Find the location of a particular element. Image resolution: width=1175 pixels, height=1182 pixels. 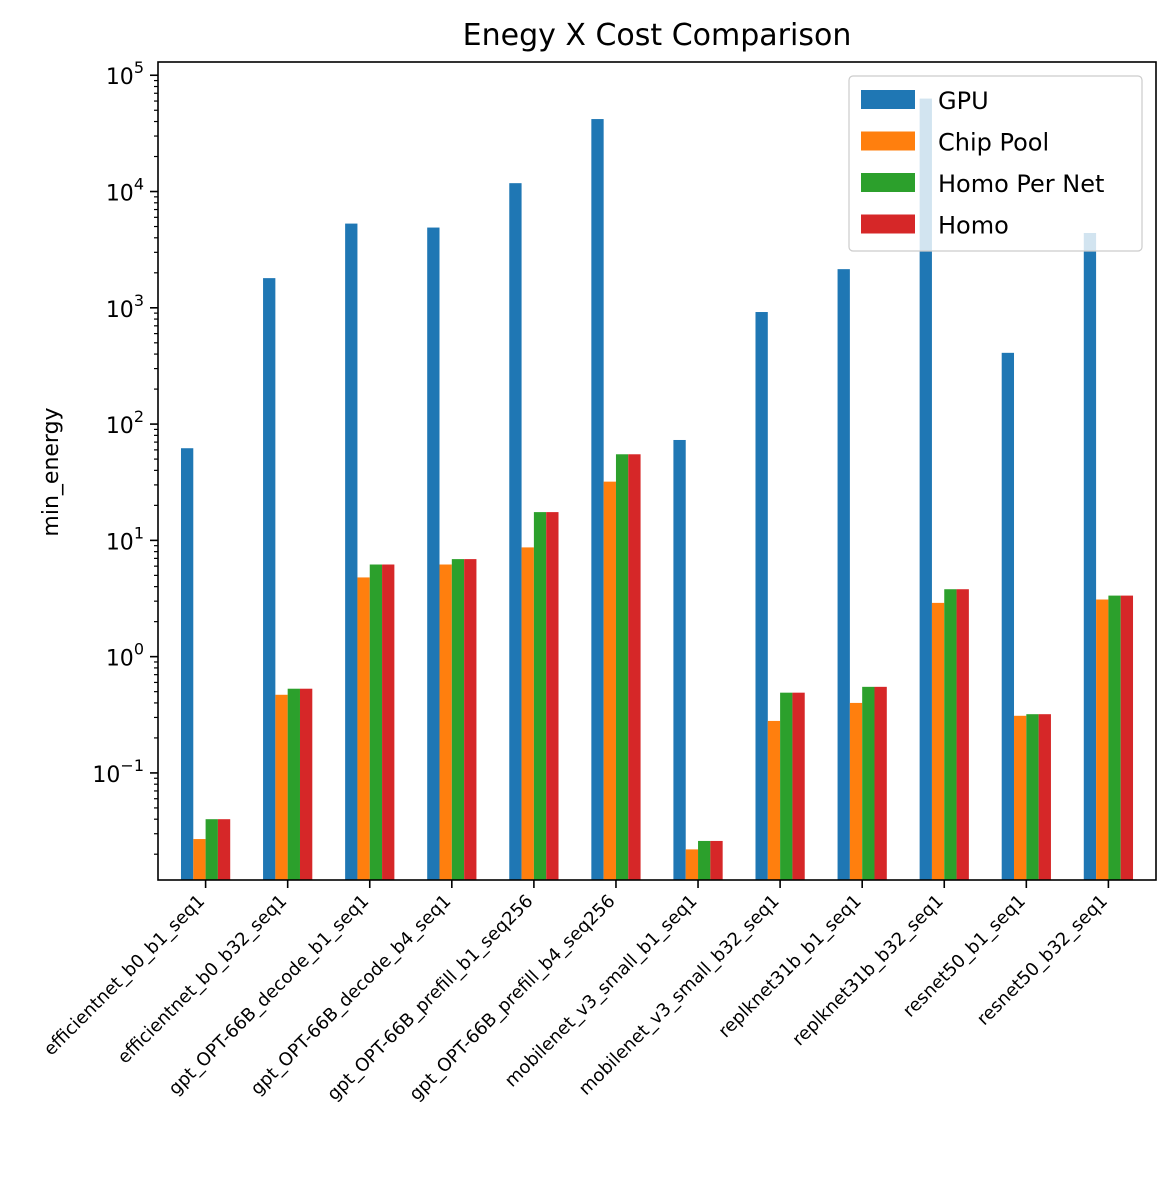

y-tick-label: 10² is located at coordinates (125, 423).